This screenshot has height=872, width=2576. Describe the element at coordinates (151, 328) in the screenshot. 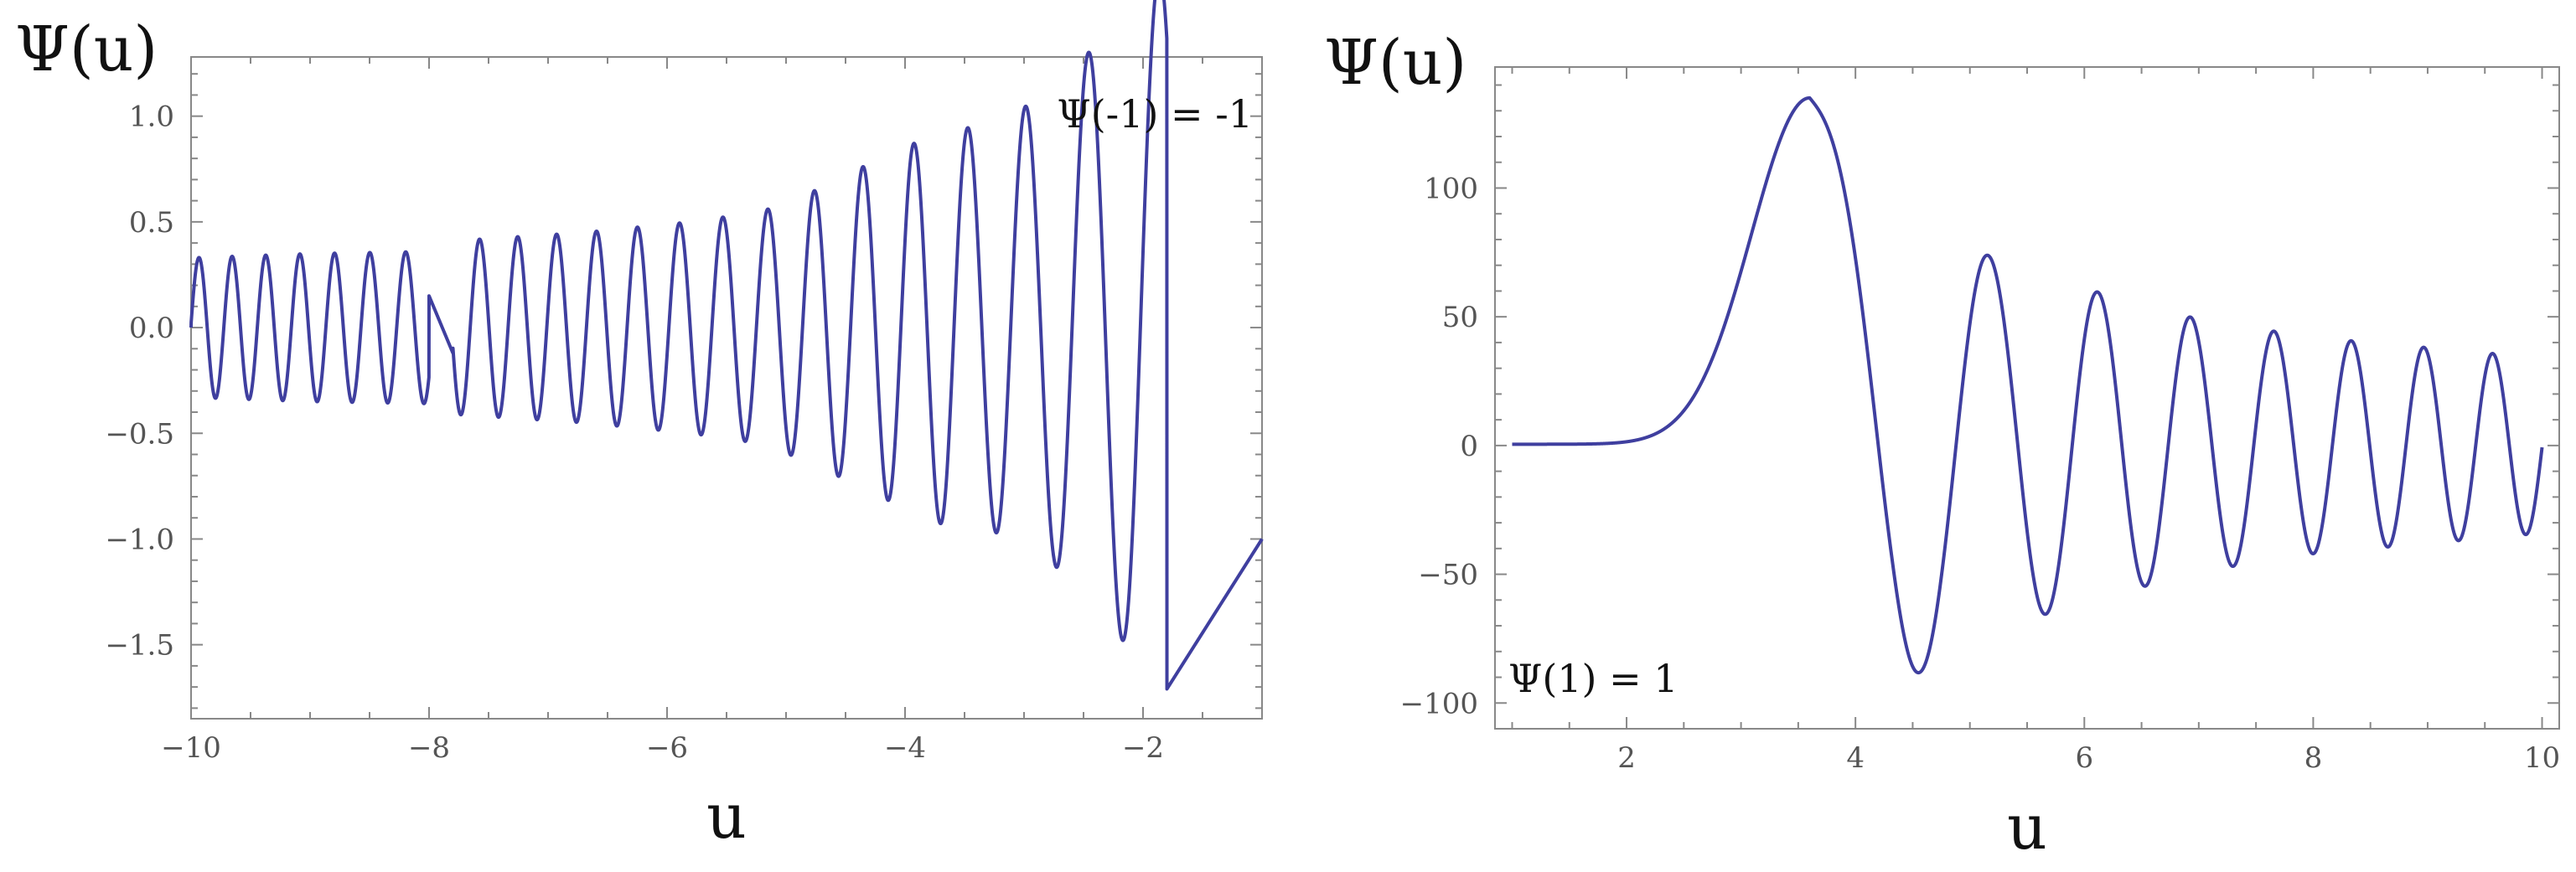

I see `y-tick-label: 0.0` at that location.